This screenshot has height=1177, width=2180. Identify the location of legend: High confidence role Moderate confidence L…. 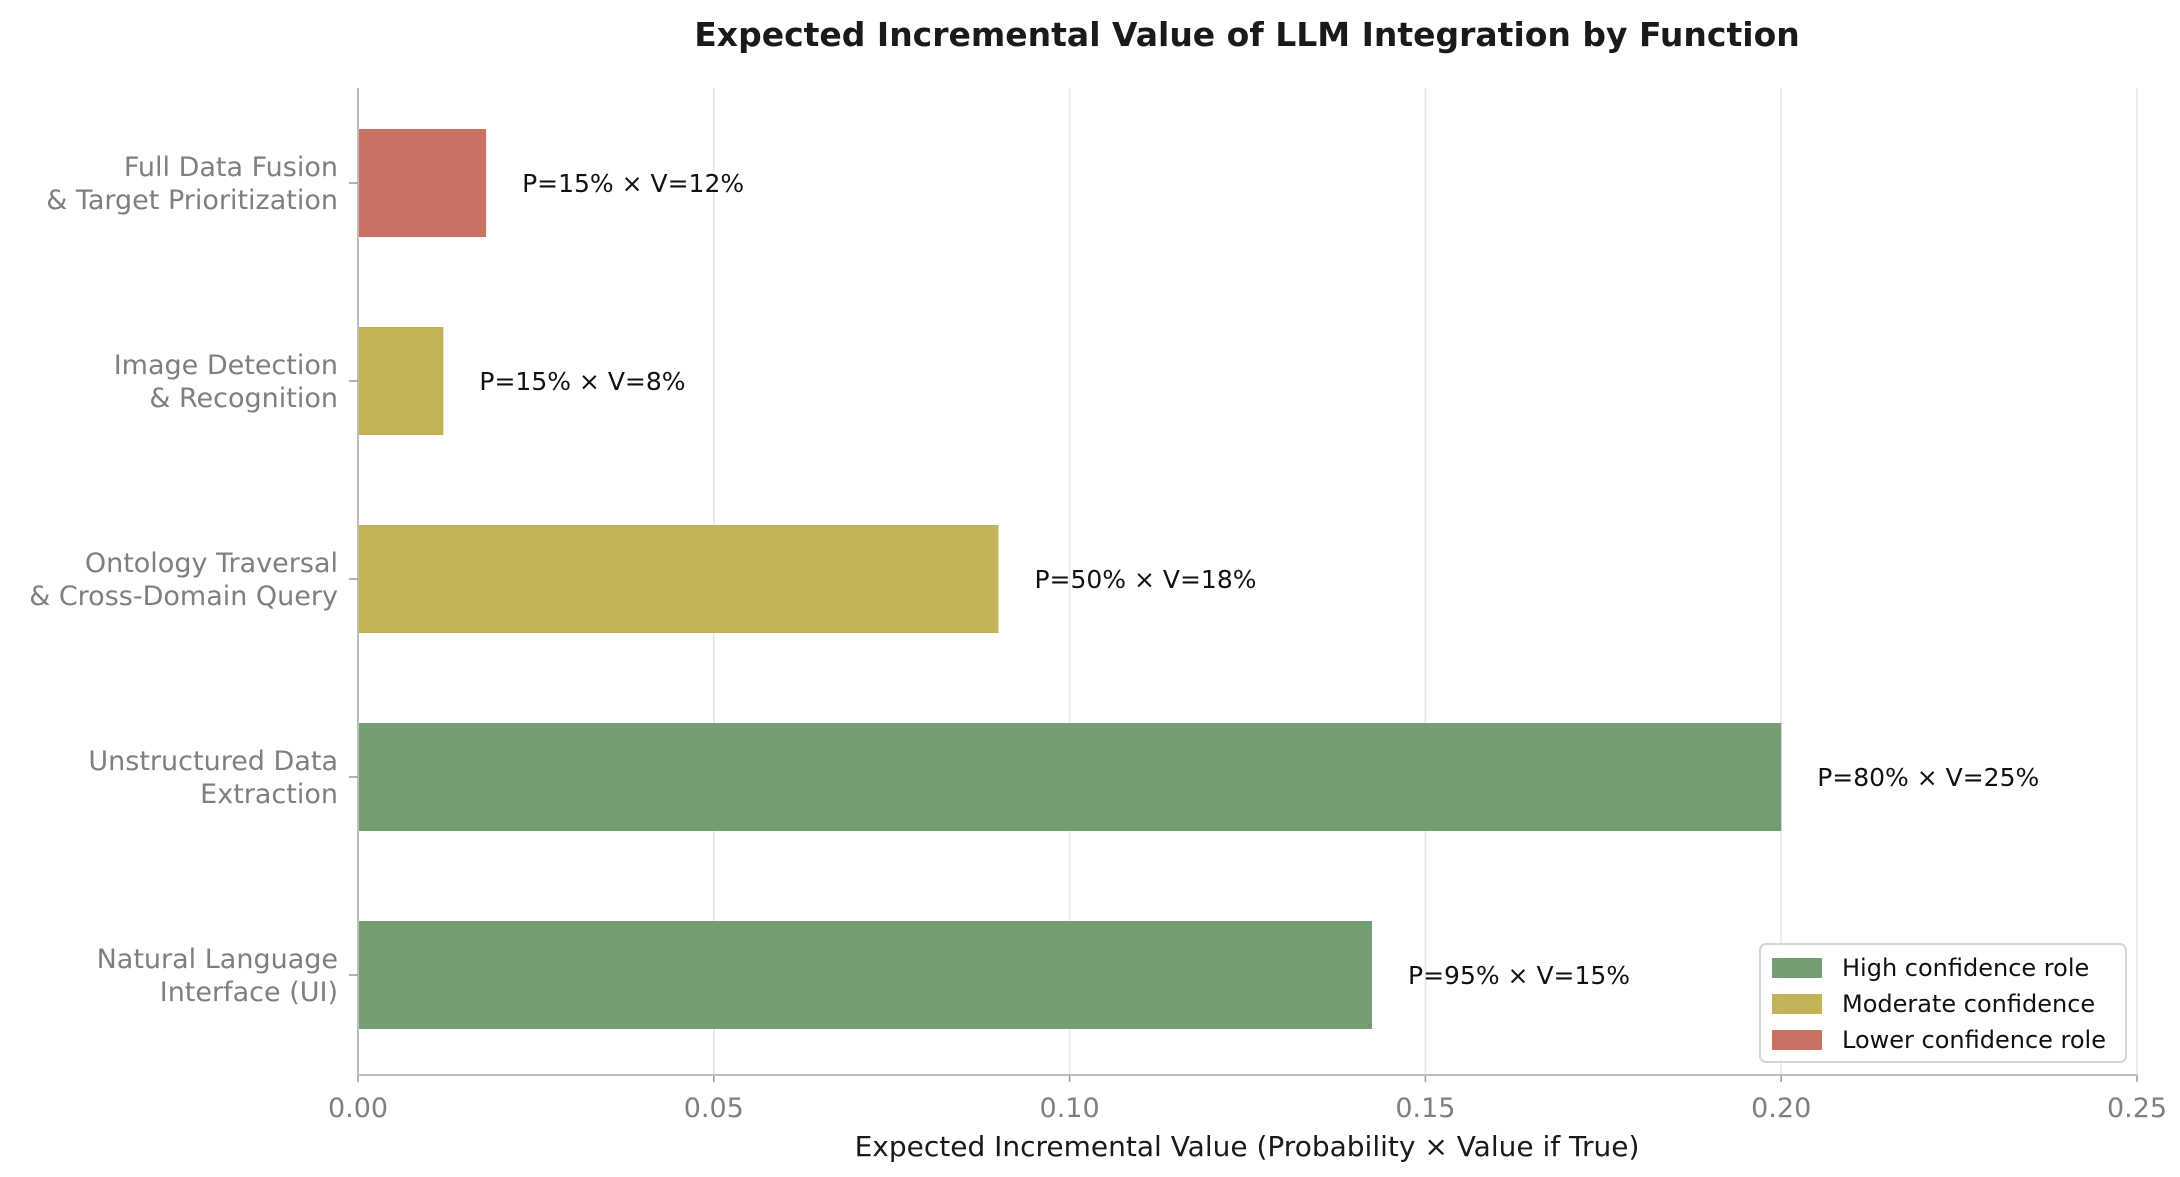
(1943, 1003).